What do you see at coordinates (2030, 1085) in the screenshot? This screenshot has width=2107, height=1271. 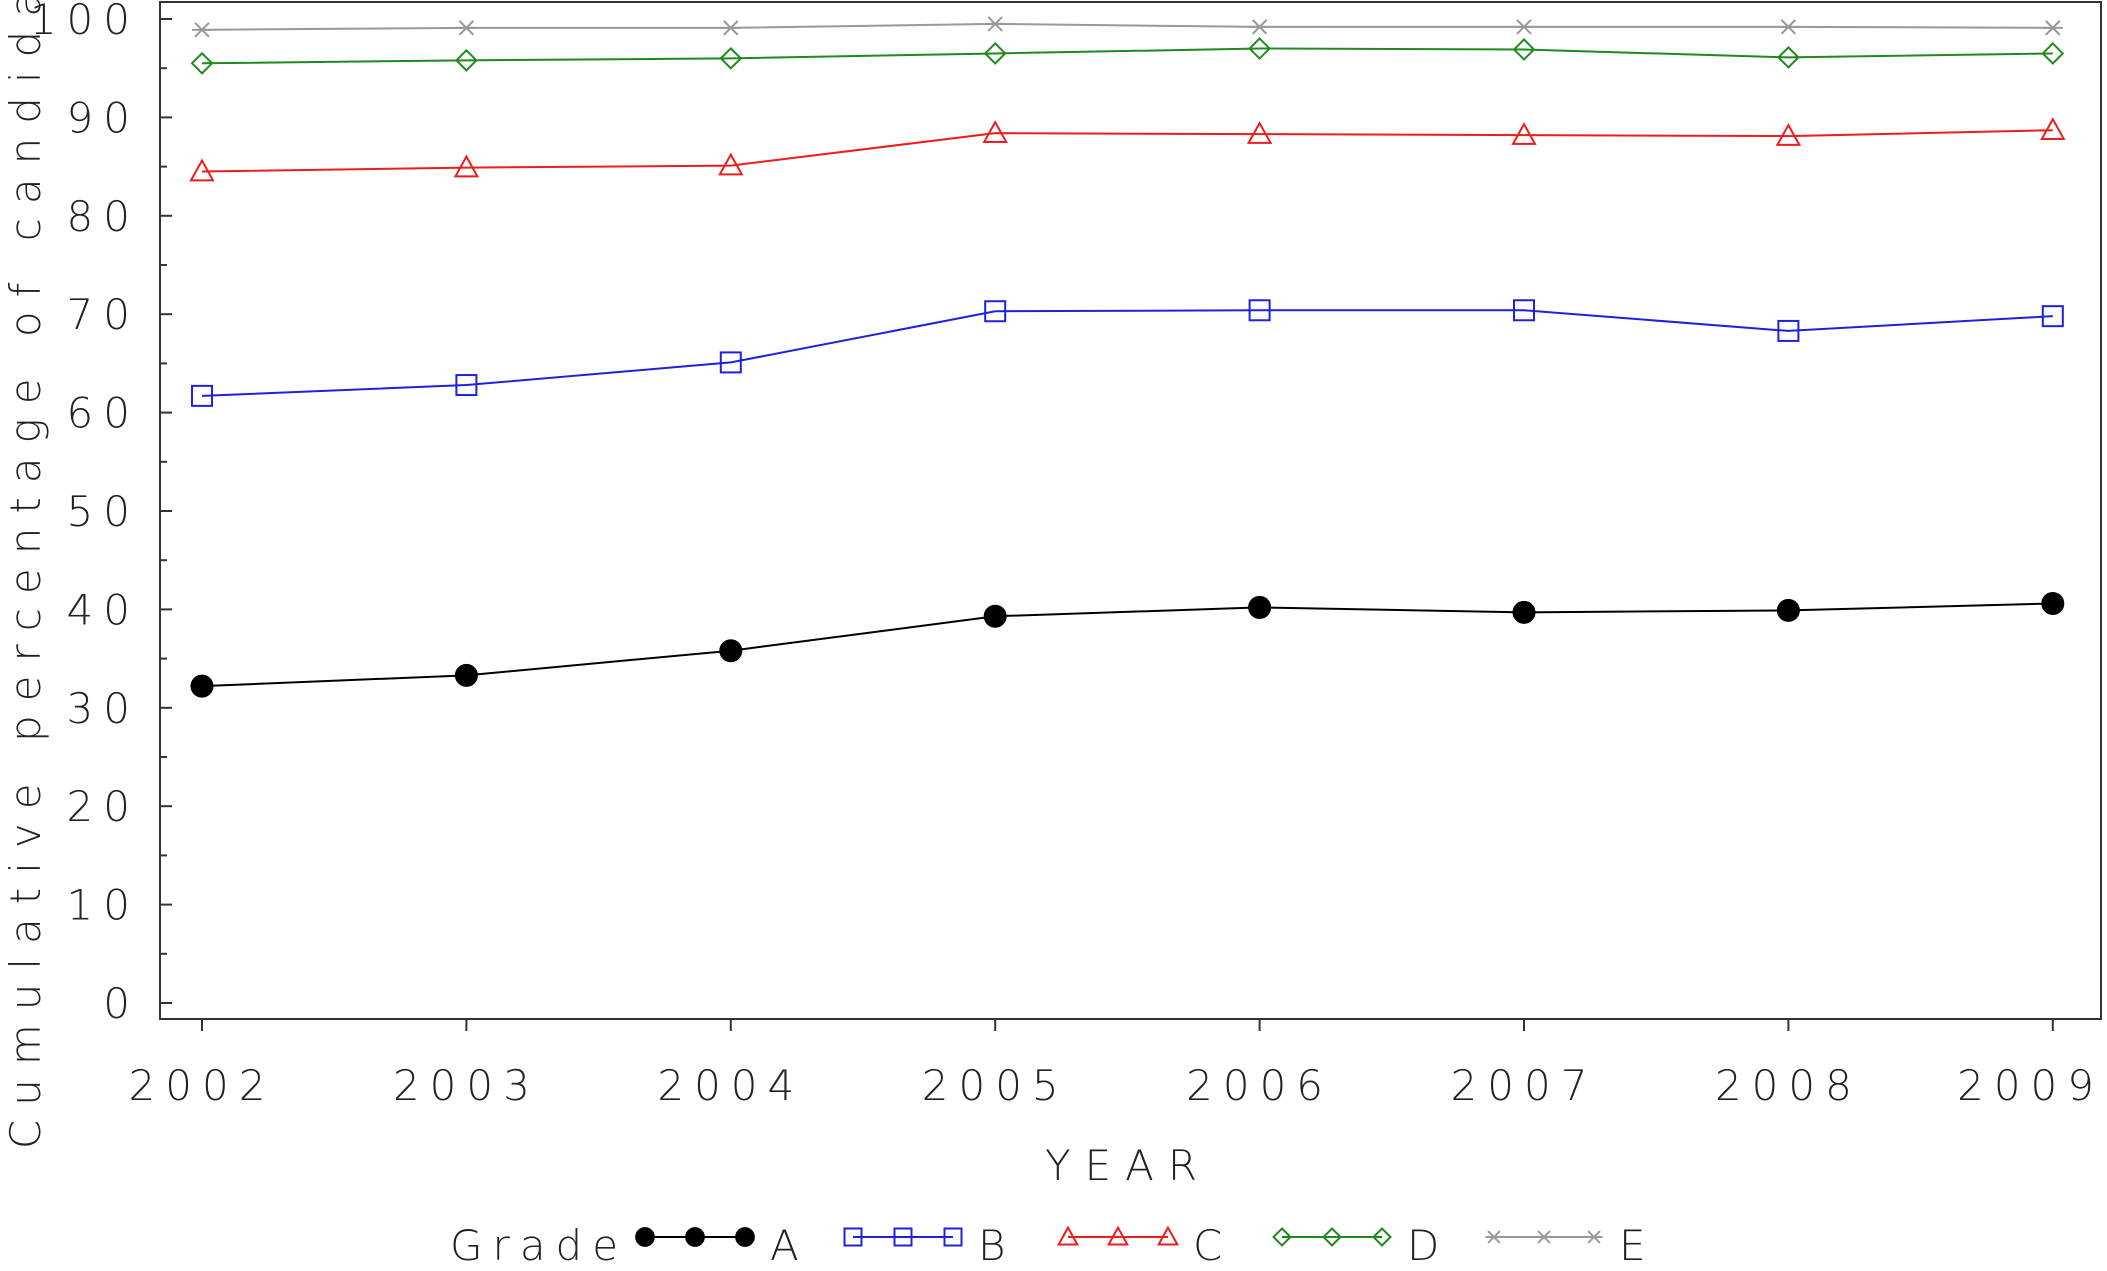 I see `x-tick-label: 2009` at bounding box center [2030, 1085].